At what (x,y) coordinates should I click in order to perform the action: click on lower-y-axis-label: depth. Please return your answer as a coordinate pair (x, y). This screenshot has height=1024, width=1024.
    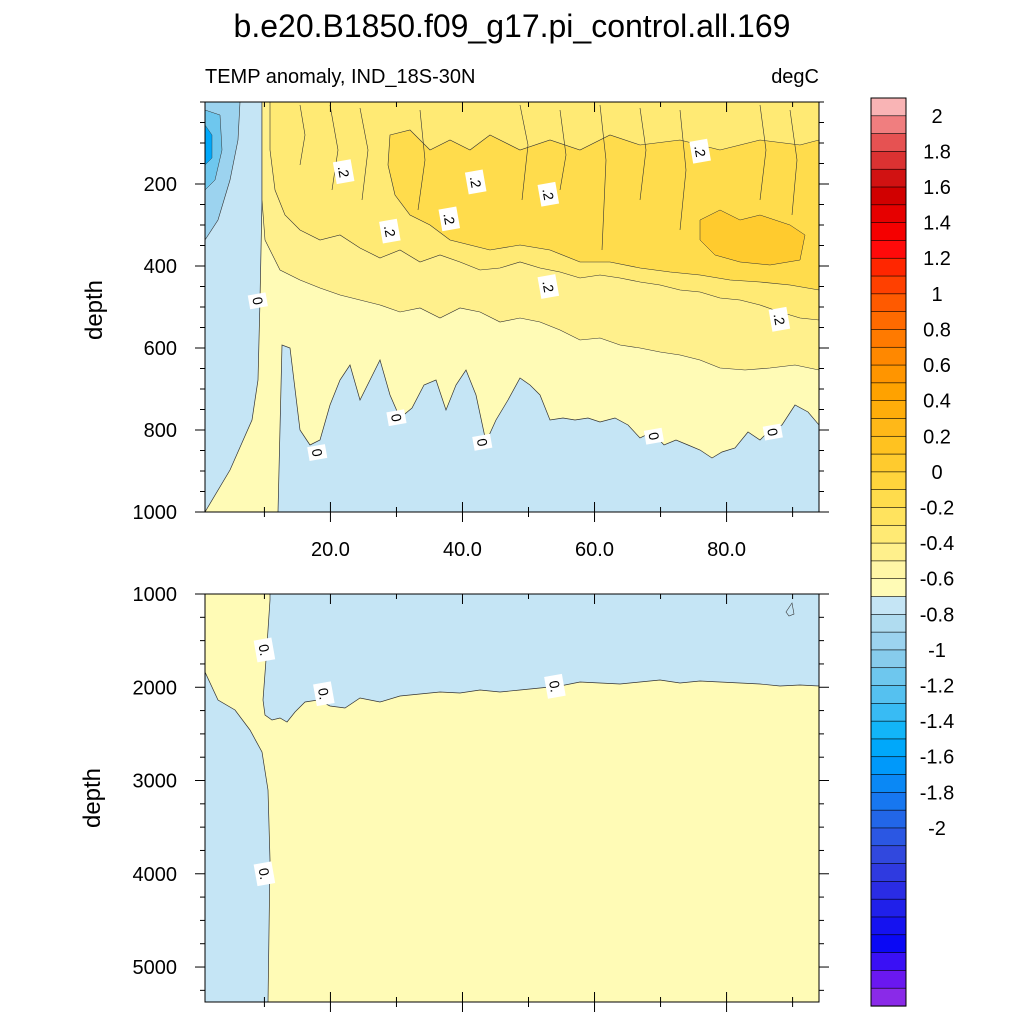
    Looking at the image, I should click on (92, 798).